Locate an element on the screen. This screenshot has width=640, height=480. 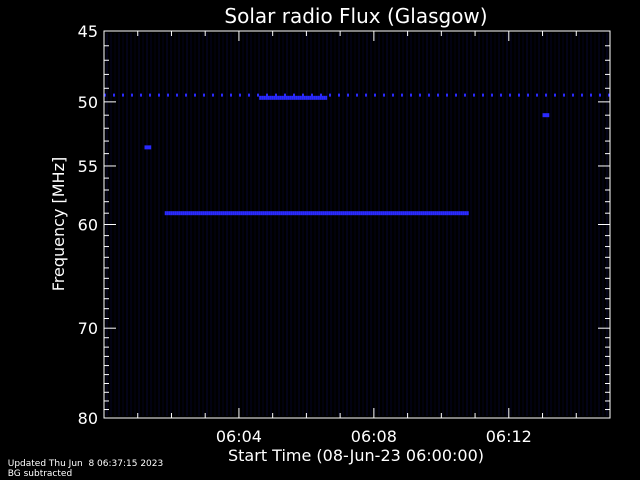
y-tick-label: 60 is located at coordinates (88, 225).